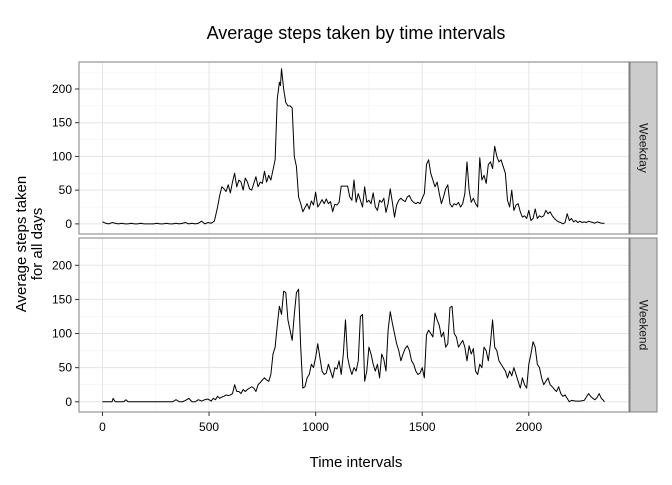 The height and width of the screenshot is (485, 672). I want to click on x-axis: 0 500 1000 1500 2000, so click(320, 423).